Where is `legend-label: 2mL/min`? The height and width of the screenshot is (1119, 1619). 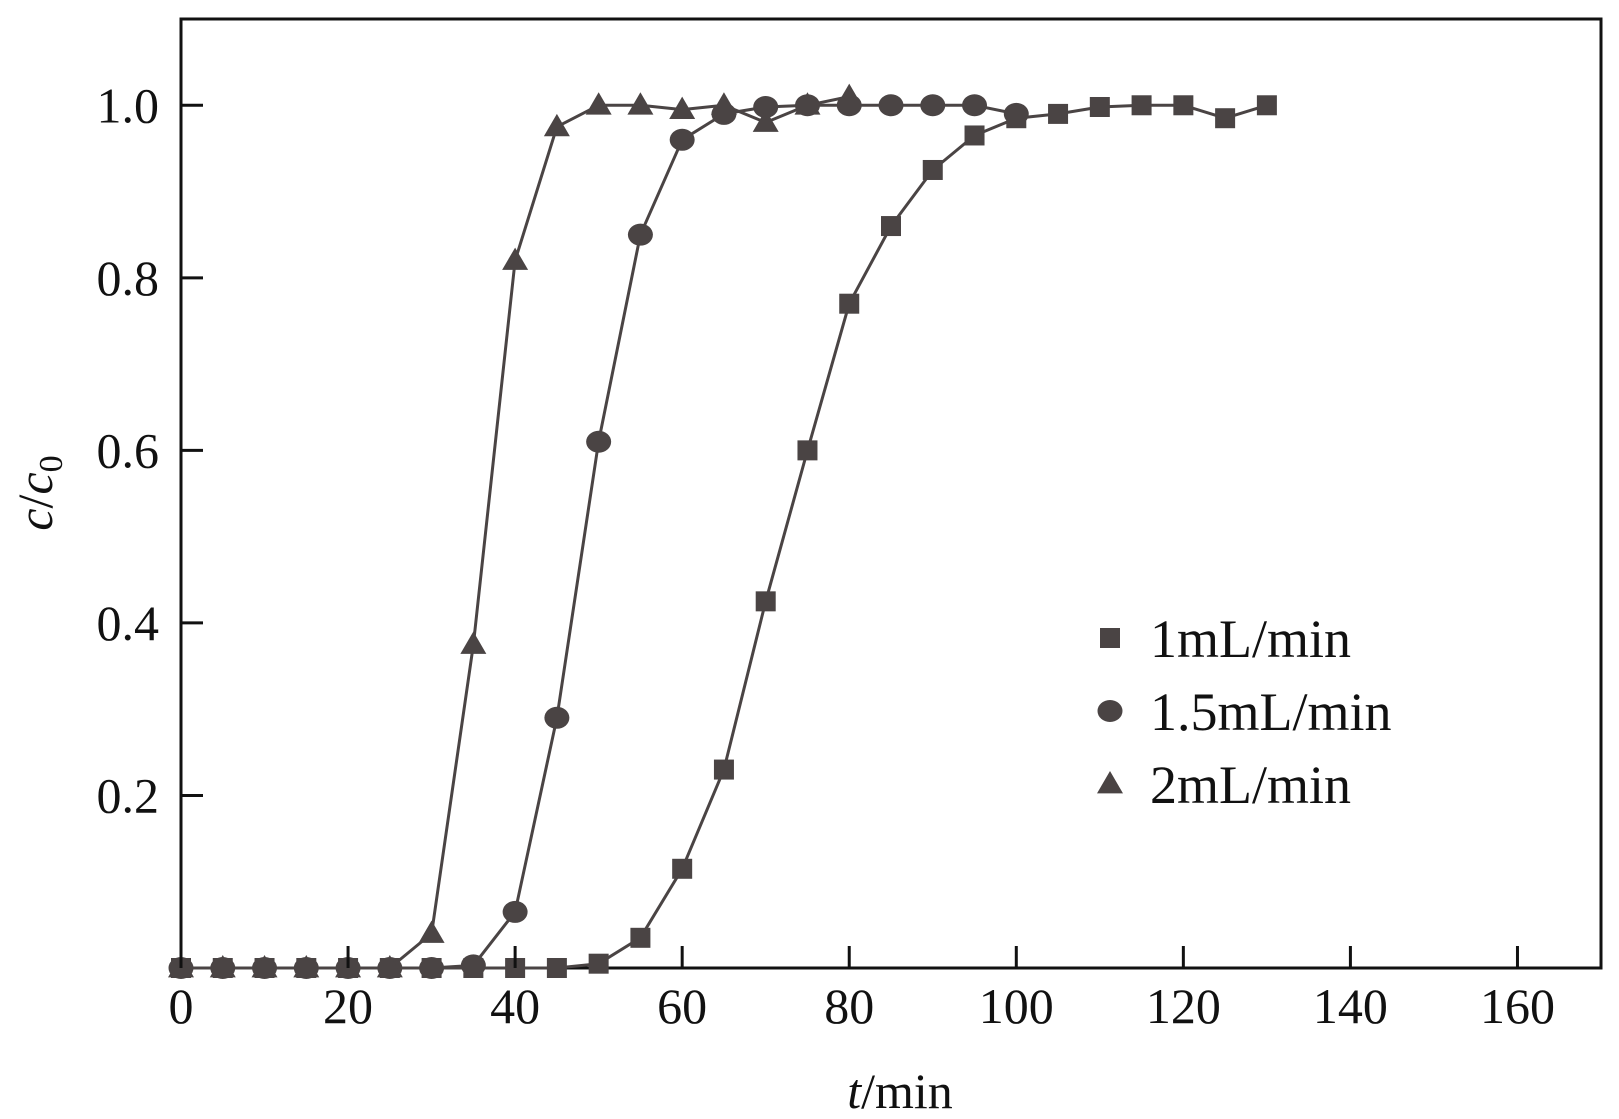
legend-label: 2mL/min is located at coordinates (1250, 785).